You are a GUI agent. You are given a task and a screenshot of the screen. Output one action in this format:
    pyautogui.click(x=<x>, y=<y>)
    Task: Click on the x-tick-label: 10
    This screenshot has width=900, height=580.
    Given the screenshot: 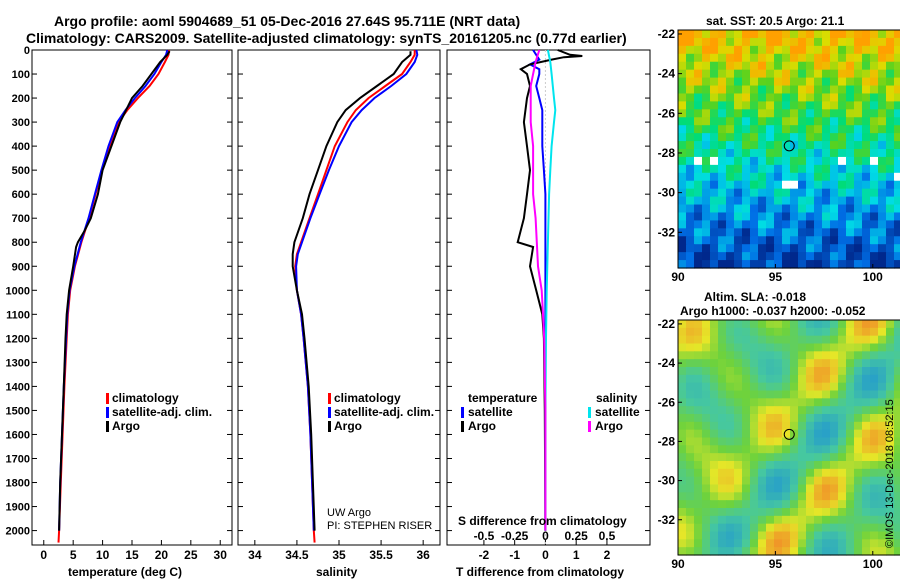 What is the action you would take?
    pyautogui.click(x=103, y=555)
    